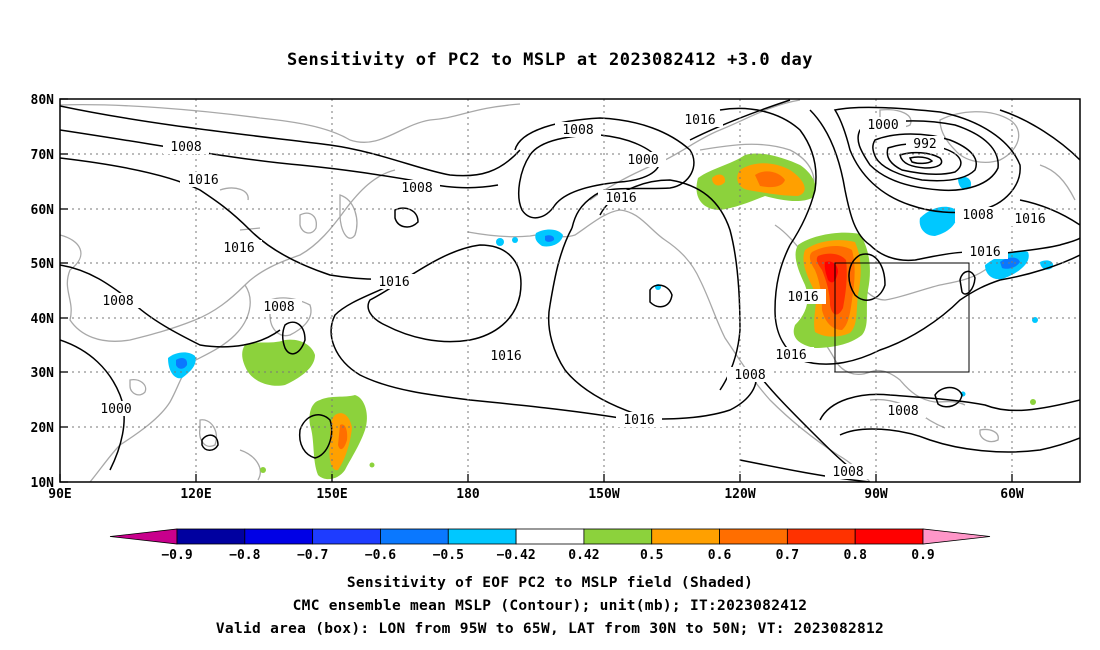 The width and height of the screenshot is (1100, 650). I want to click on colorbar-tick-label: 0.5, so click(651, 555).